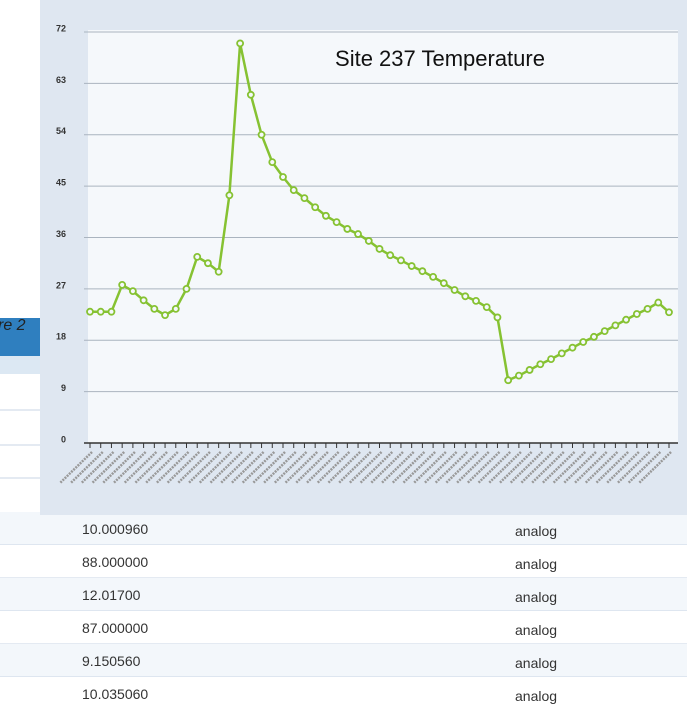 This screenshot has height=707, width=687. Describe the element at coordinates (111, 661) in the screenshot. I see `table-cell: 9.150560` at that location.